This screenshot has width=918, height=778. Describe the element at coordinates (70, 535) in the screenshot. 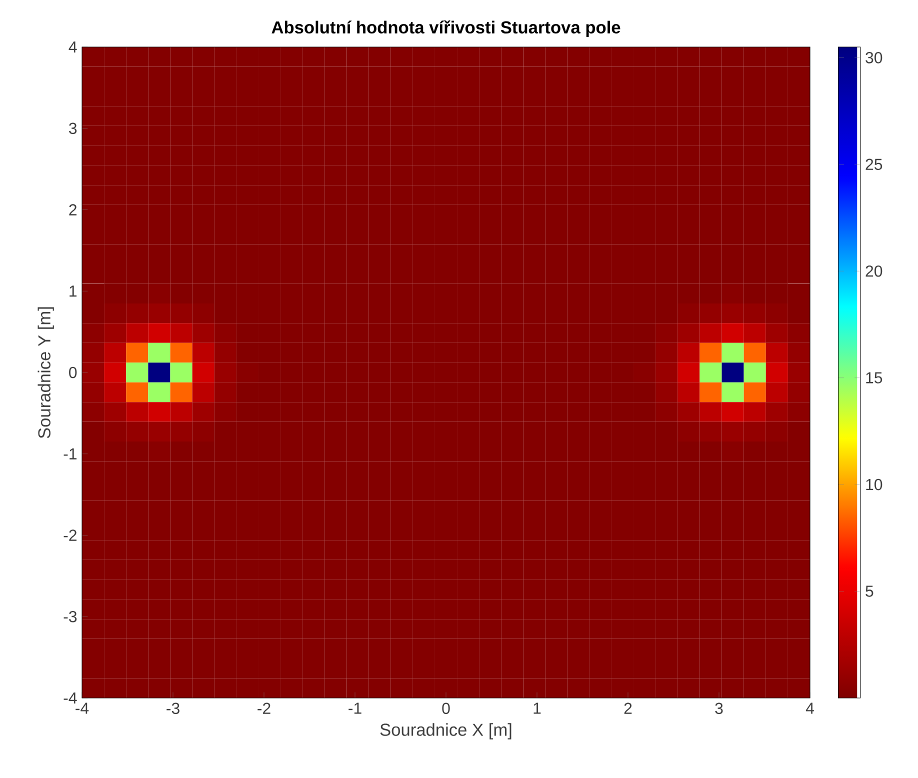

I see `y-tick-label: -2` at that location.